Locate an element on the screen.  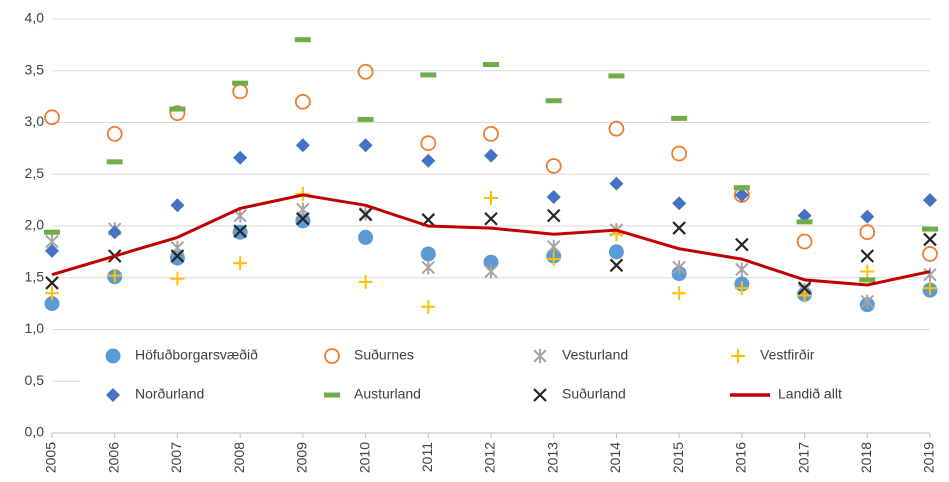
legend-label: Austurland is located at coordinates (387, 394).